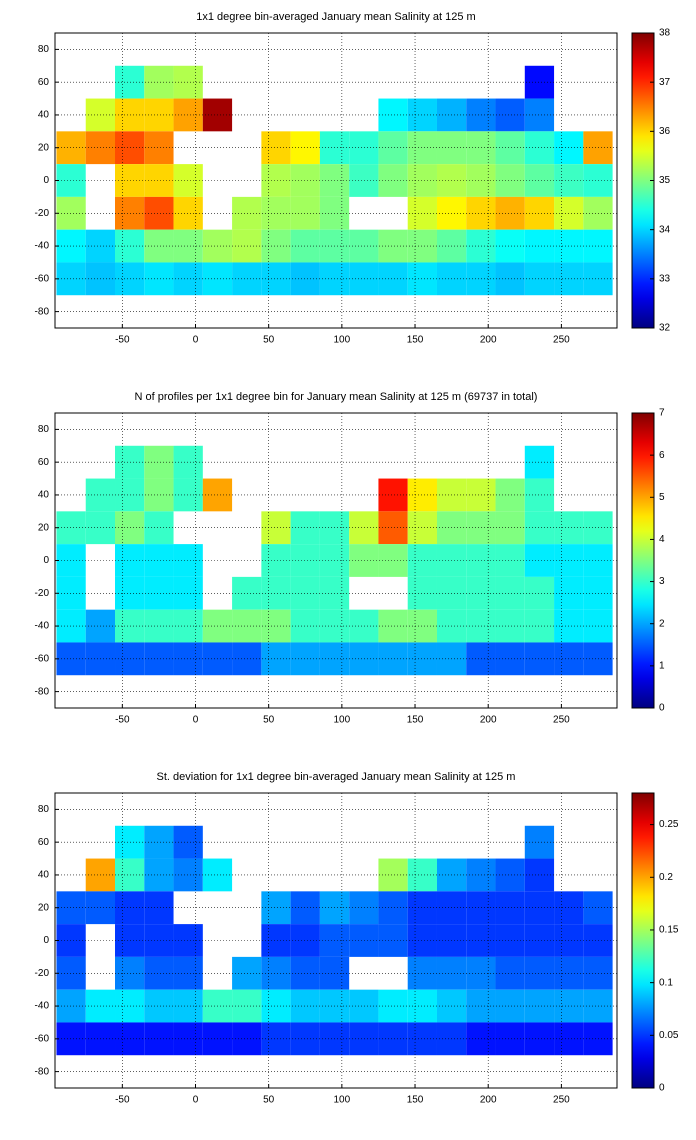 The height and width of the screenshot is (1140, 696). I want to click on colorbar-tick-label: 0.05, so click(669, 1035).